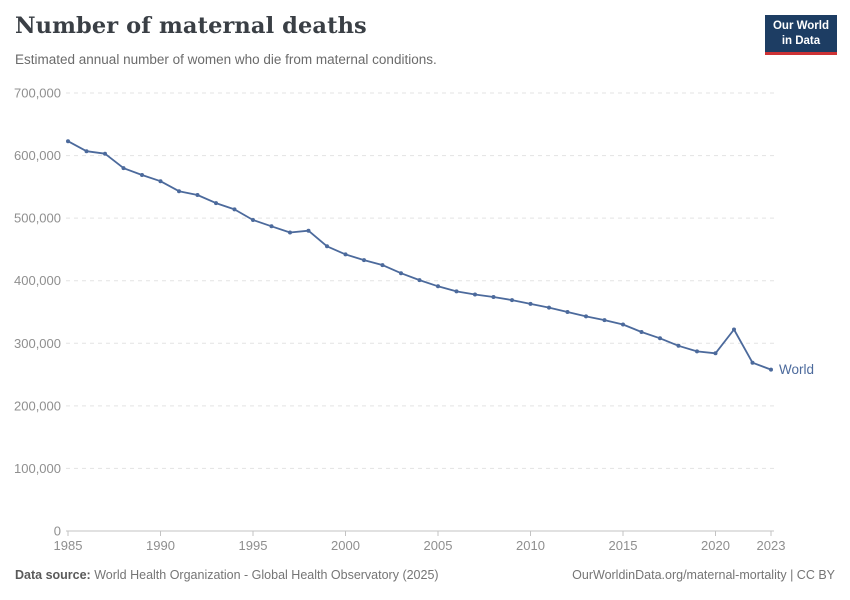 The width and height of the screenshot is (850, 600). Describe the element at coordinates (345, 254) in the screenshot. I see `data-point-world-2000` at that location.